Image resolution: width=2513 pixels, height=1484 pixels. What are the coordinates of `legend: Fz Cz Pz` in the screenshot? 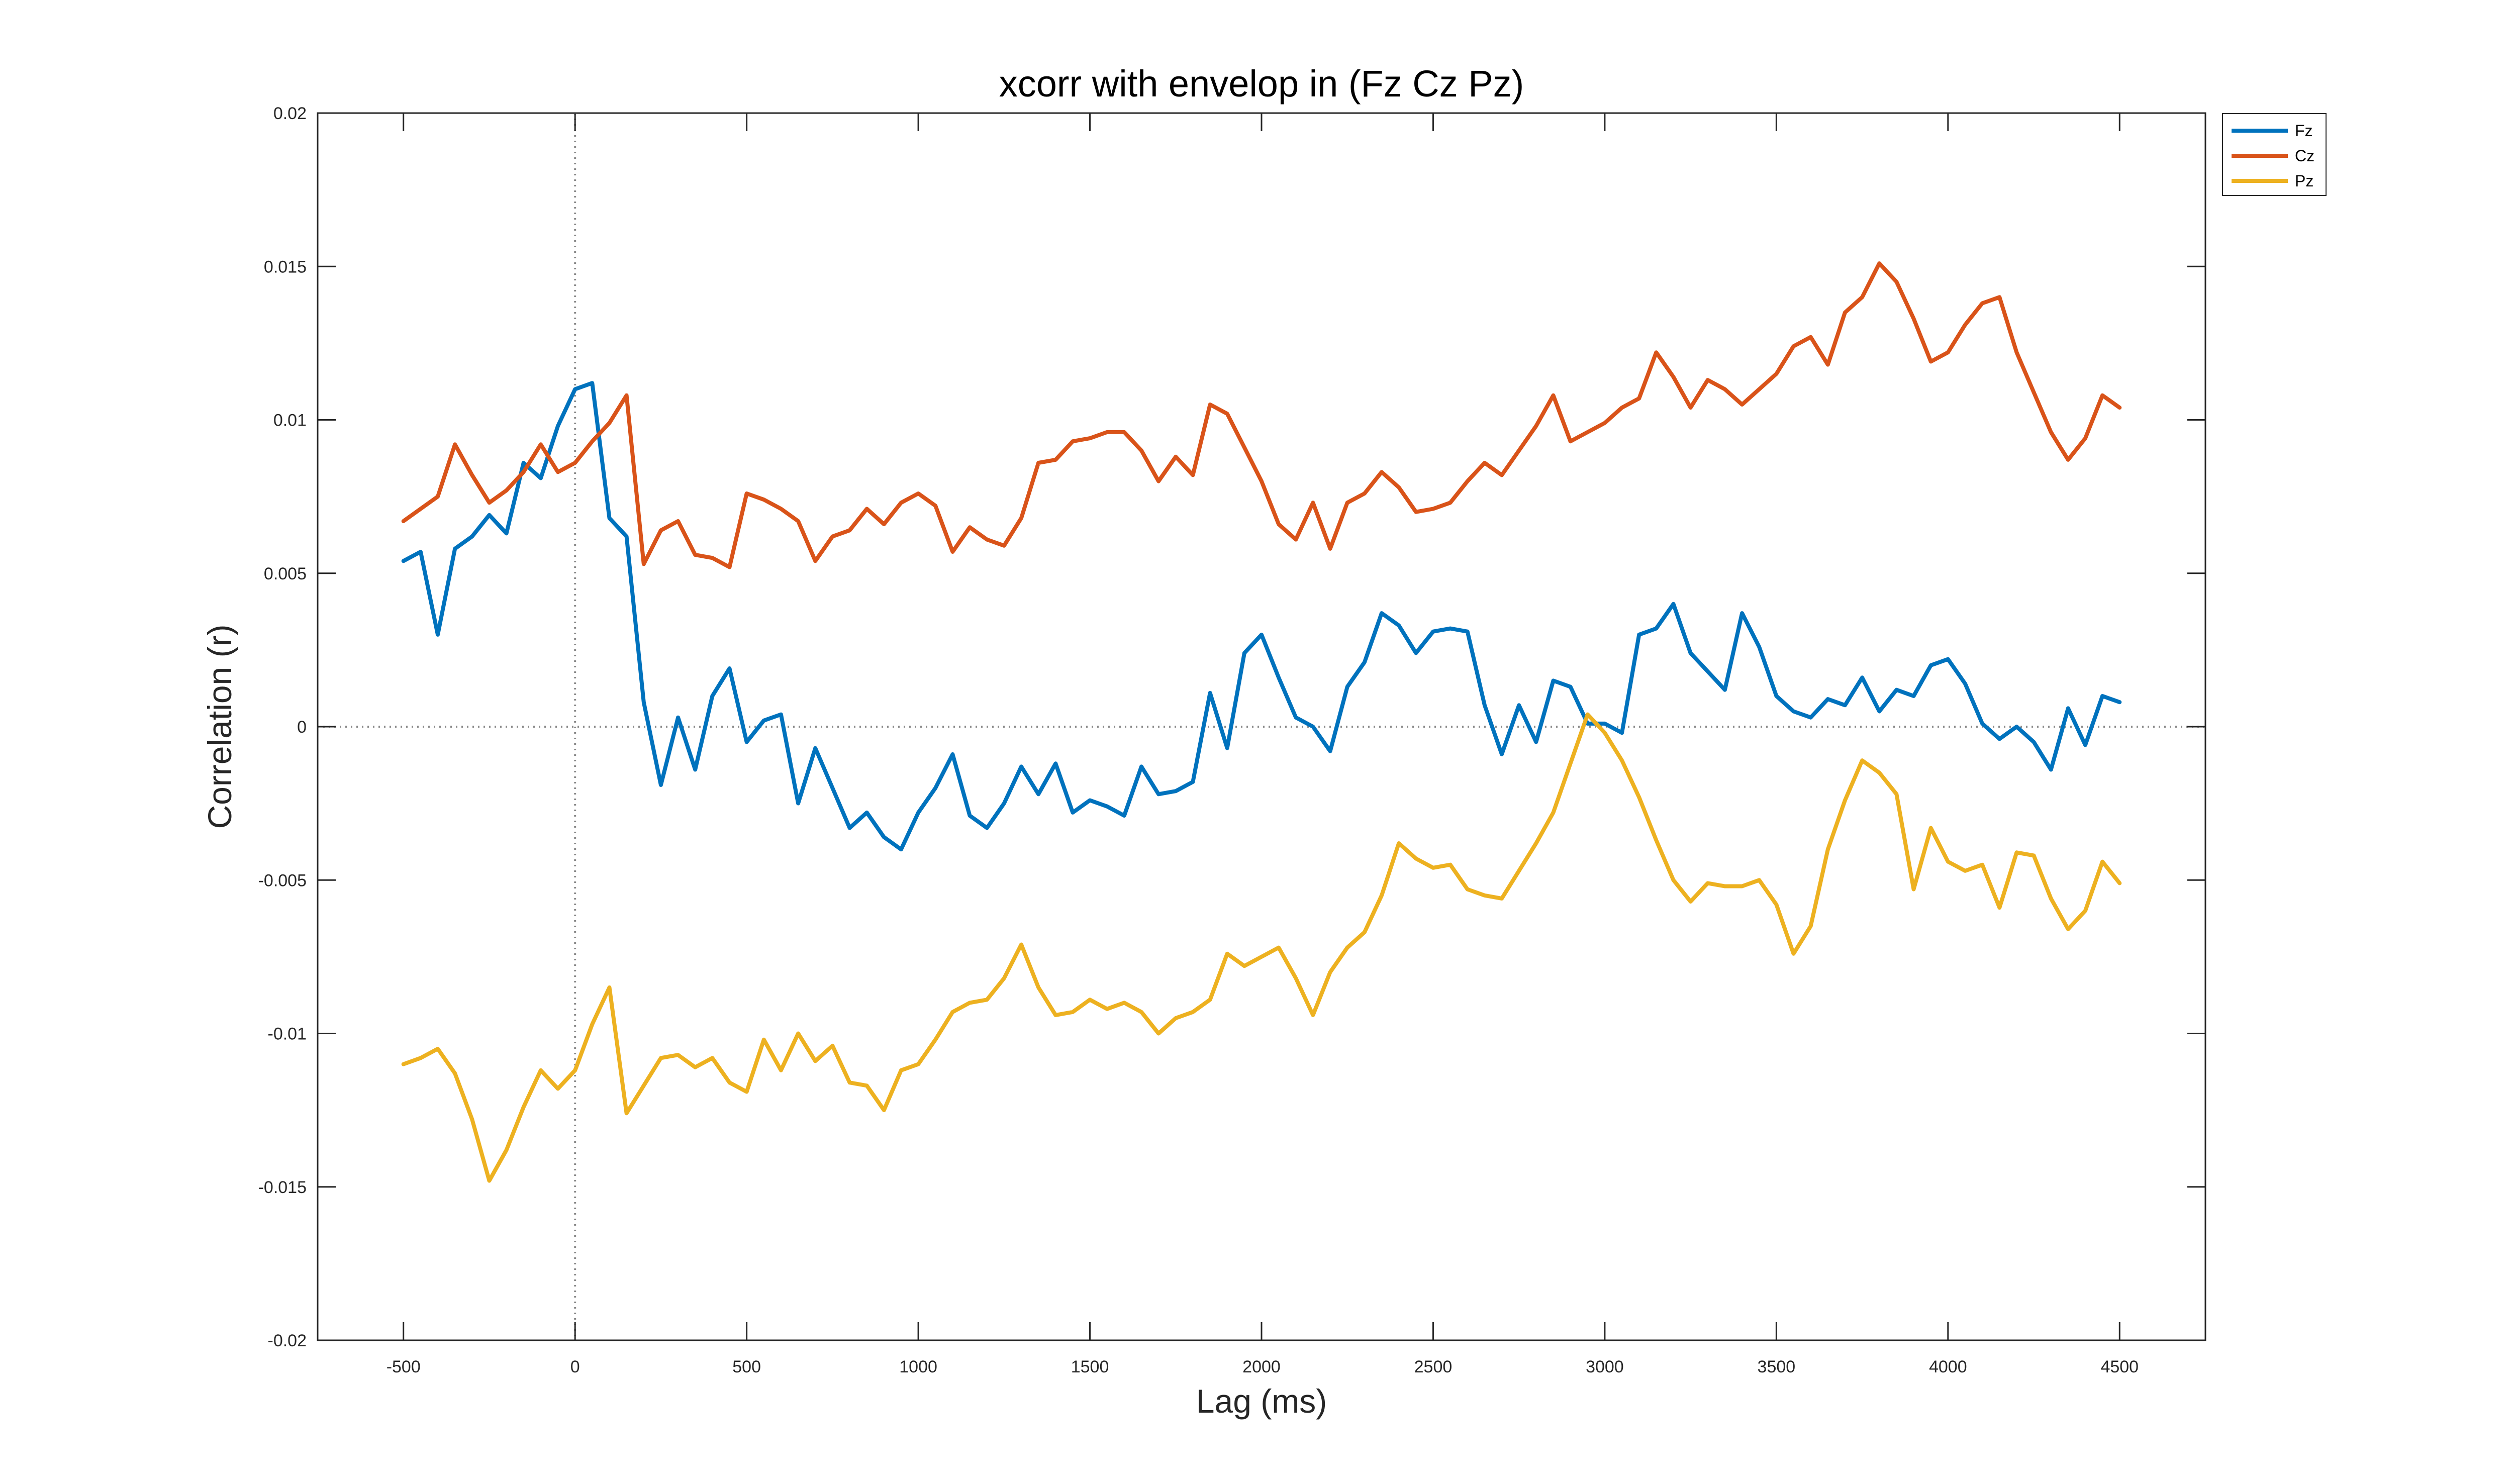 It's located at (2275, 154).